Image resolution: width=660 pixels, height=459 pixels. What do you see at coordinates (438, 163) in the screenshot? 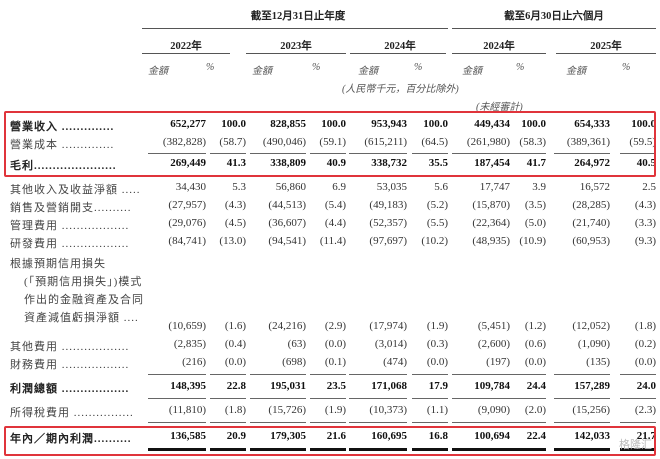
I see `cell: 35.5` at bounding box center [438, 163].